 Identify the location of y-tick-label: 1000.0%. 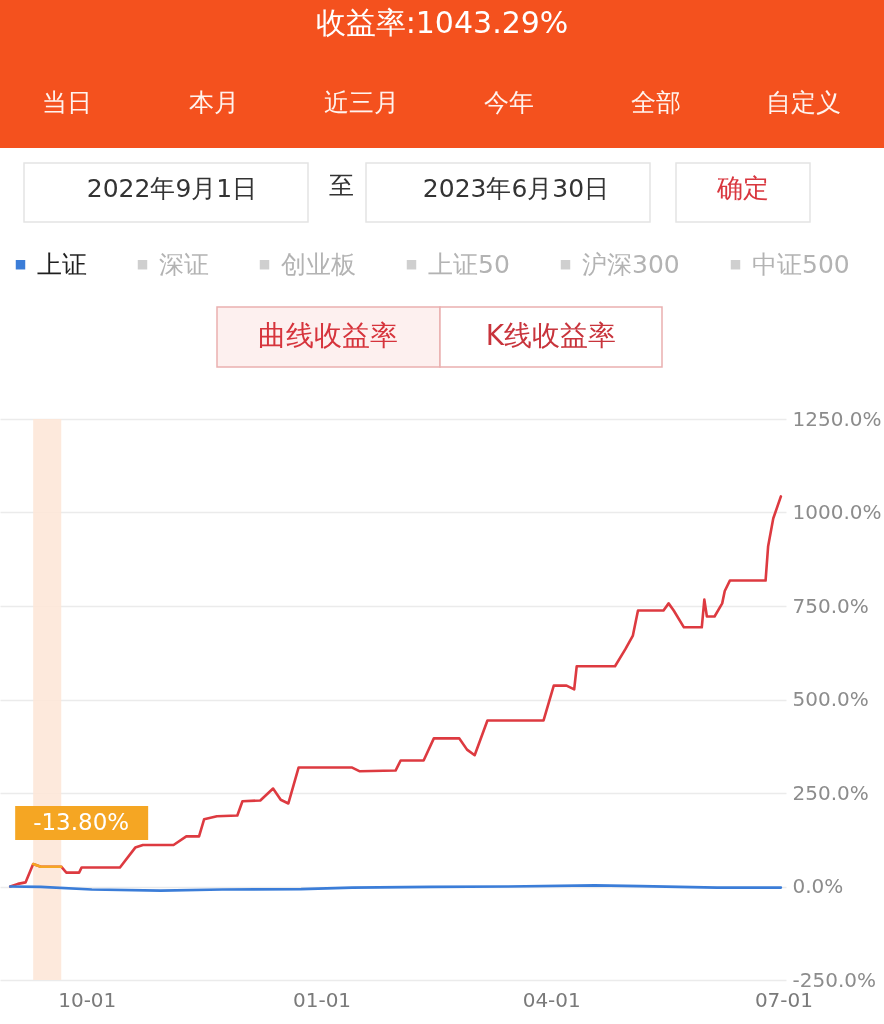
(837, 512).